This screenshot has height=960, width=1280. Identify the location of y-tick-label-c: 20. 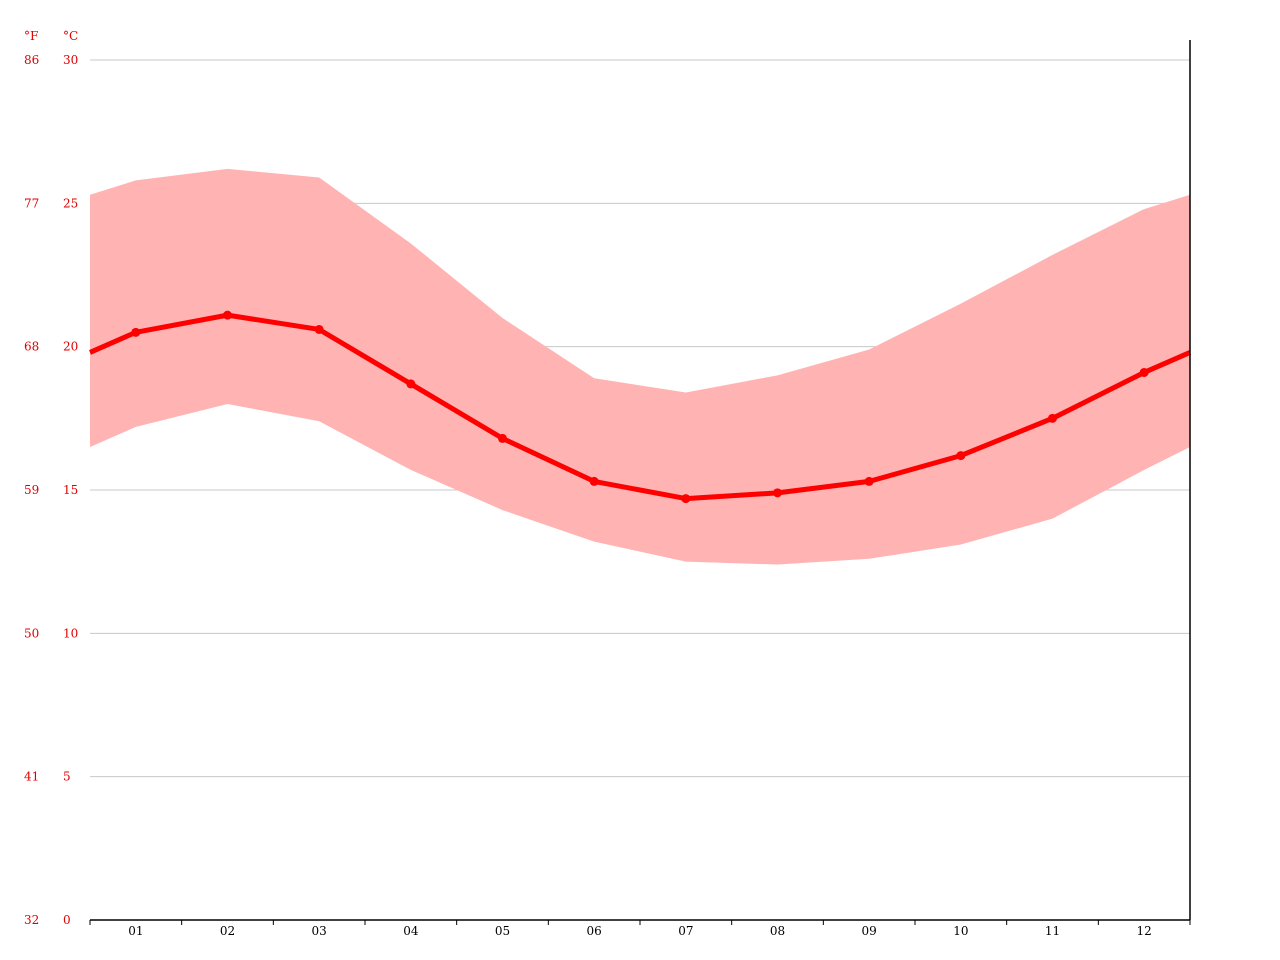
(70, 347).